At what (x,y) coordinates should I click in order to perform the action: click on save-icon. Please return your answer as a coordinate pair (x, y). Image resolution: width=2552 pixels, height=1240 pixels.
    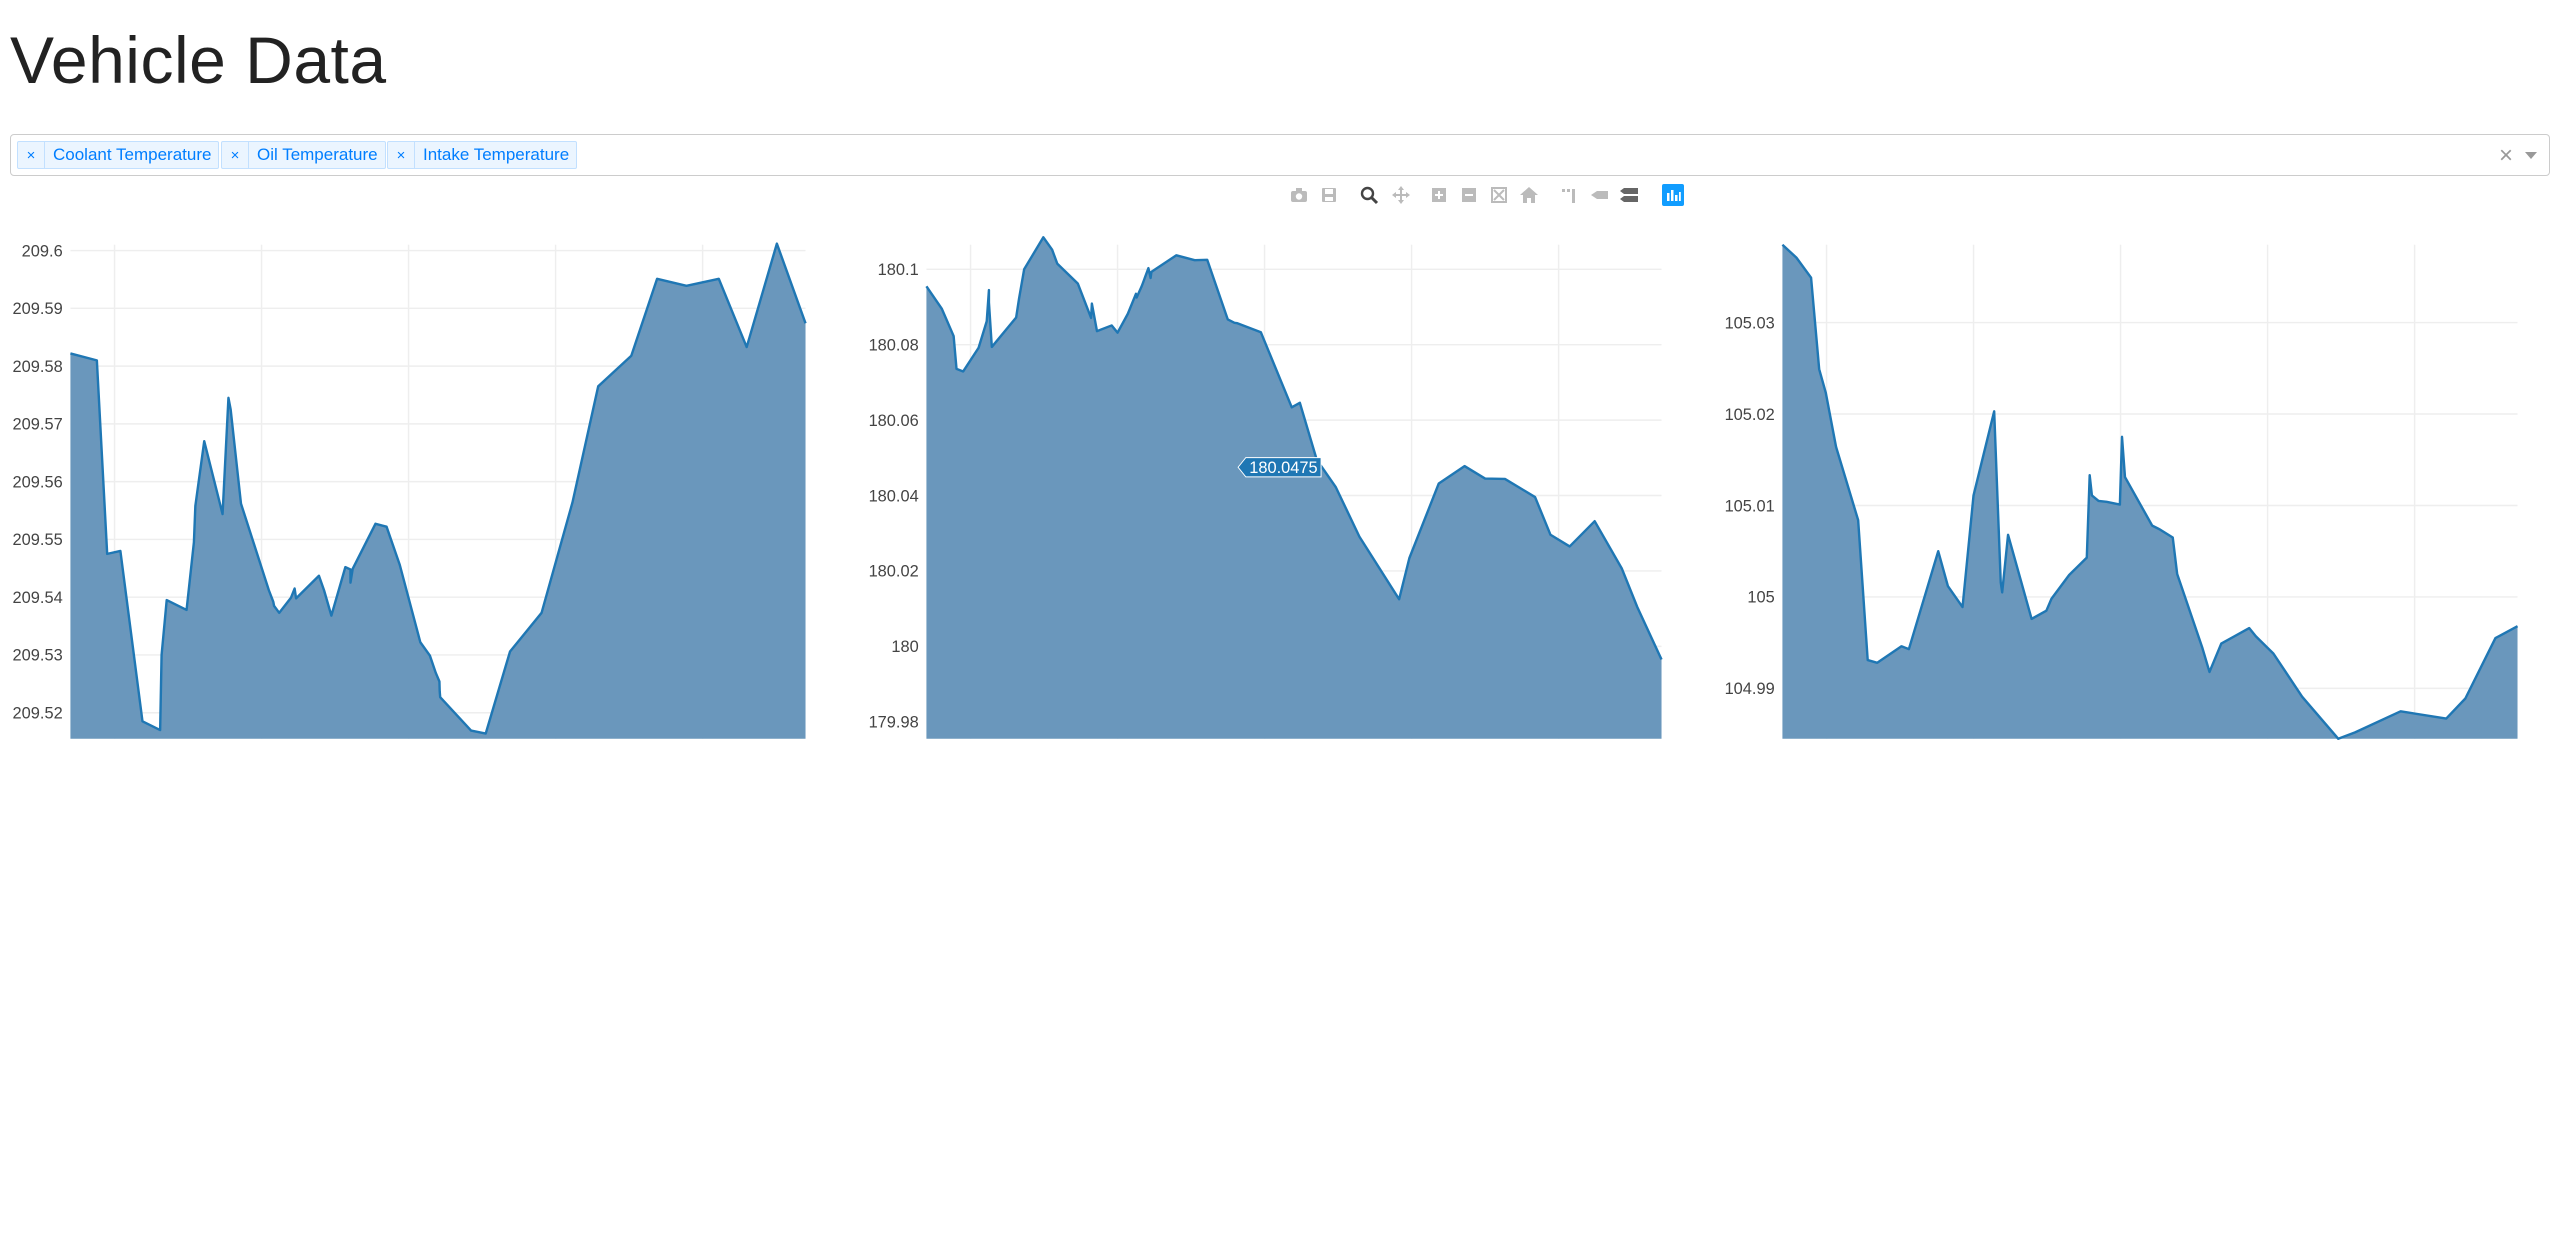
    Looking at the image, I should click on (1329, 195).